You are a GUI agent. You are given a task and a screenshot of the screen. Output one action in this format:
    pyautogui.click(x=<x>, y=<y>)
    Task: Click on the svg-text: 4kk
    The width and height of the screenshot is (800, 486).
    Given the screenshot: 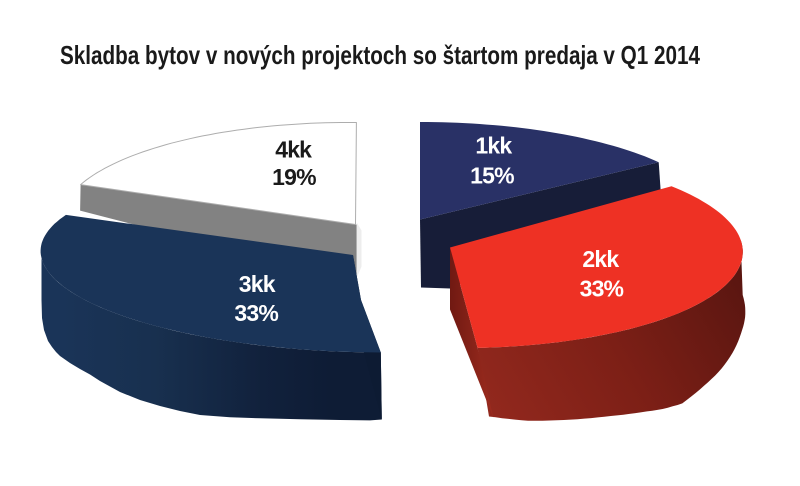 What is the action you would take?
    pyautogui.click(x=293, y=150)
    